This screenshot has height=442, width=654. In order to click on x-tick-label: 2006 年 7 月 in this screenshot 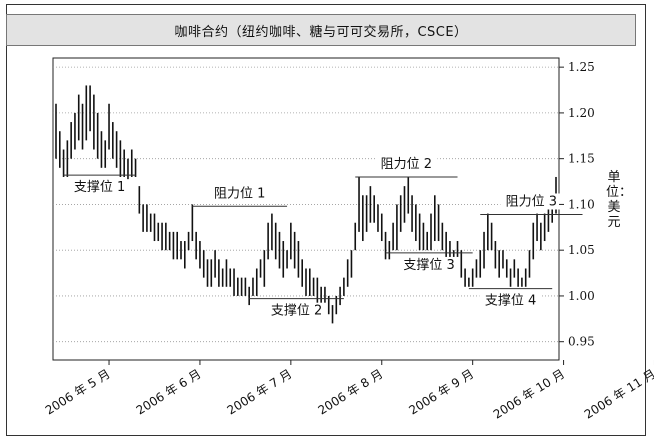, I will do `click(260, 392)`.